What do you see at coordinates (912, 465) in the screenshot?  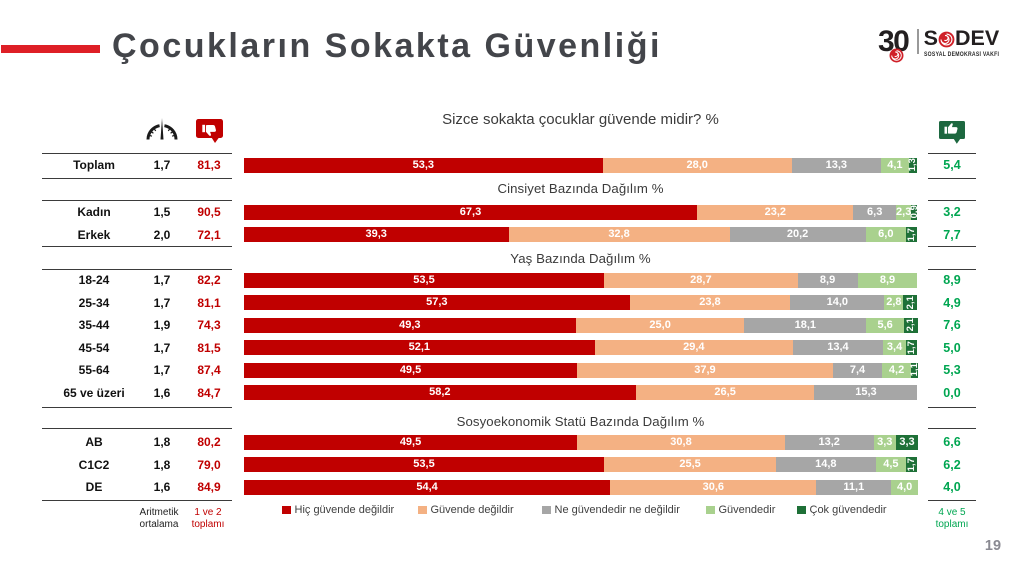 I see `bar-segment: 1,7` at bounding box center [912, 465].